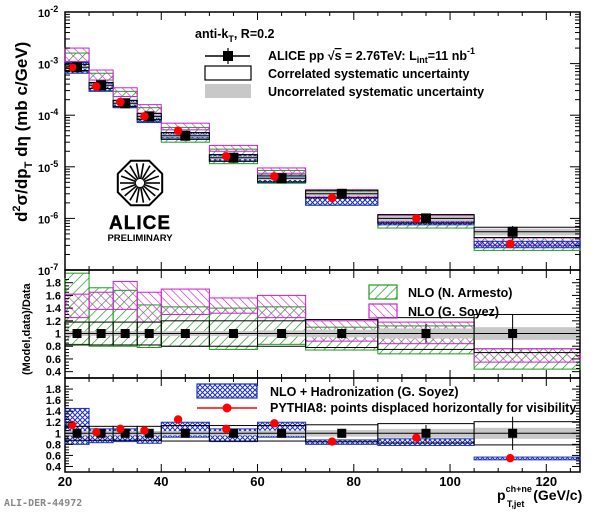  Describe the element at coordinates (48, 218) in the screenshot. I see `y-tick-label-top: 10⁻⁶` at that location.